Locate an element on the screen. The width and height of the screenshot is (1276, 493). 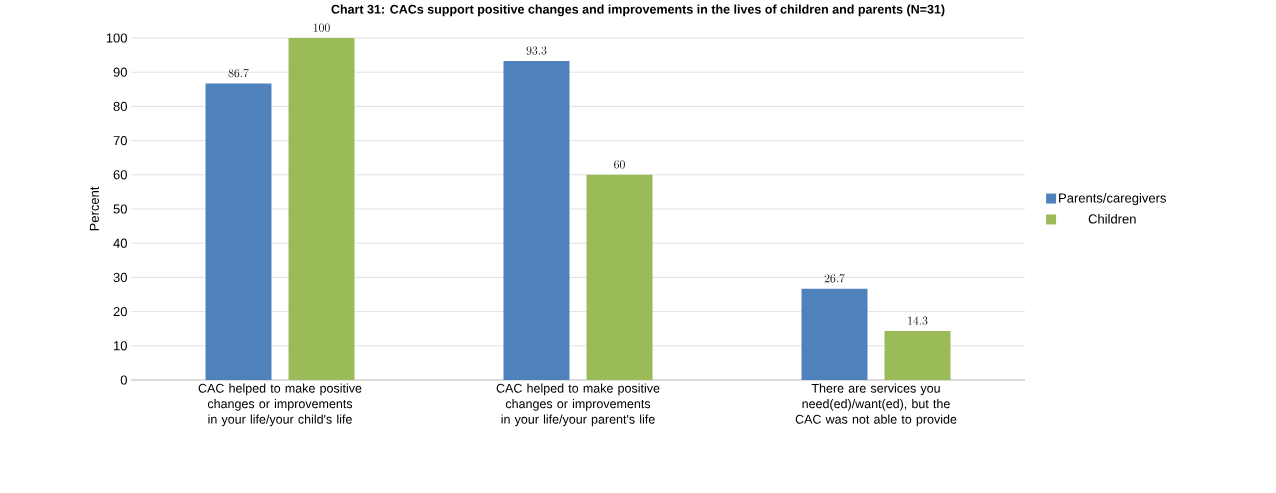
x-tick-label: CAC helped to make positive changes or improvements in your life/your child's life is located at coordinates (280, 405).